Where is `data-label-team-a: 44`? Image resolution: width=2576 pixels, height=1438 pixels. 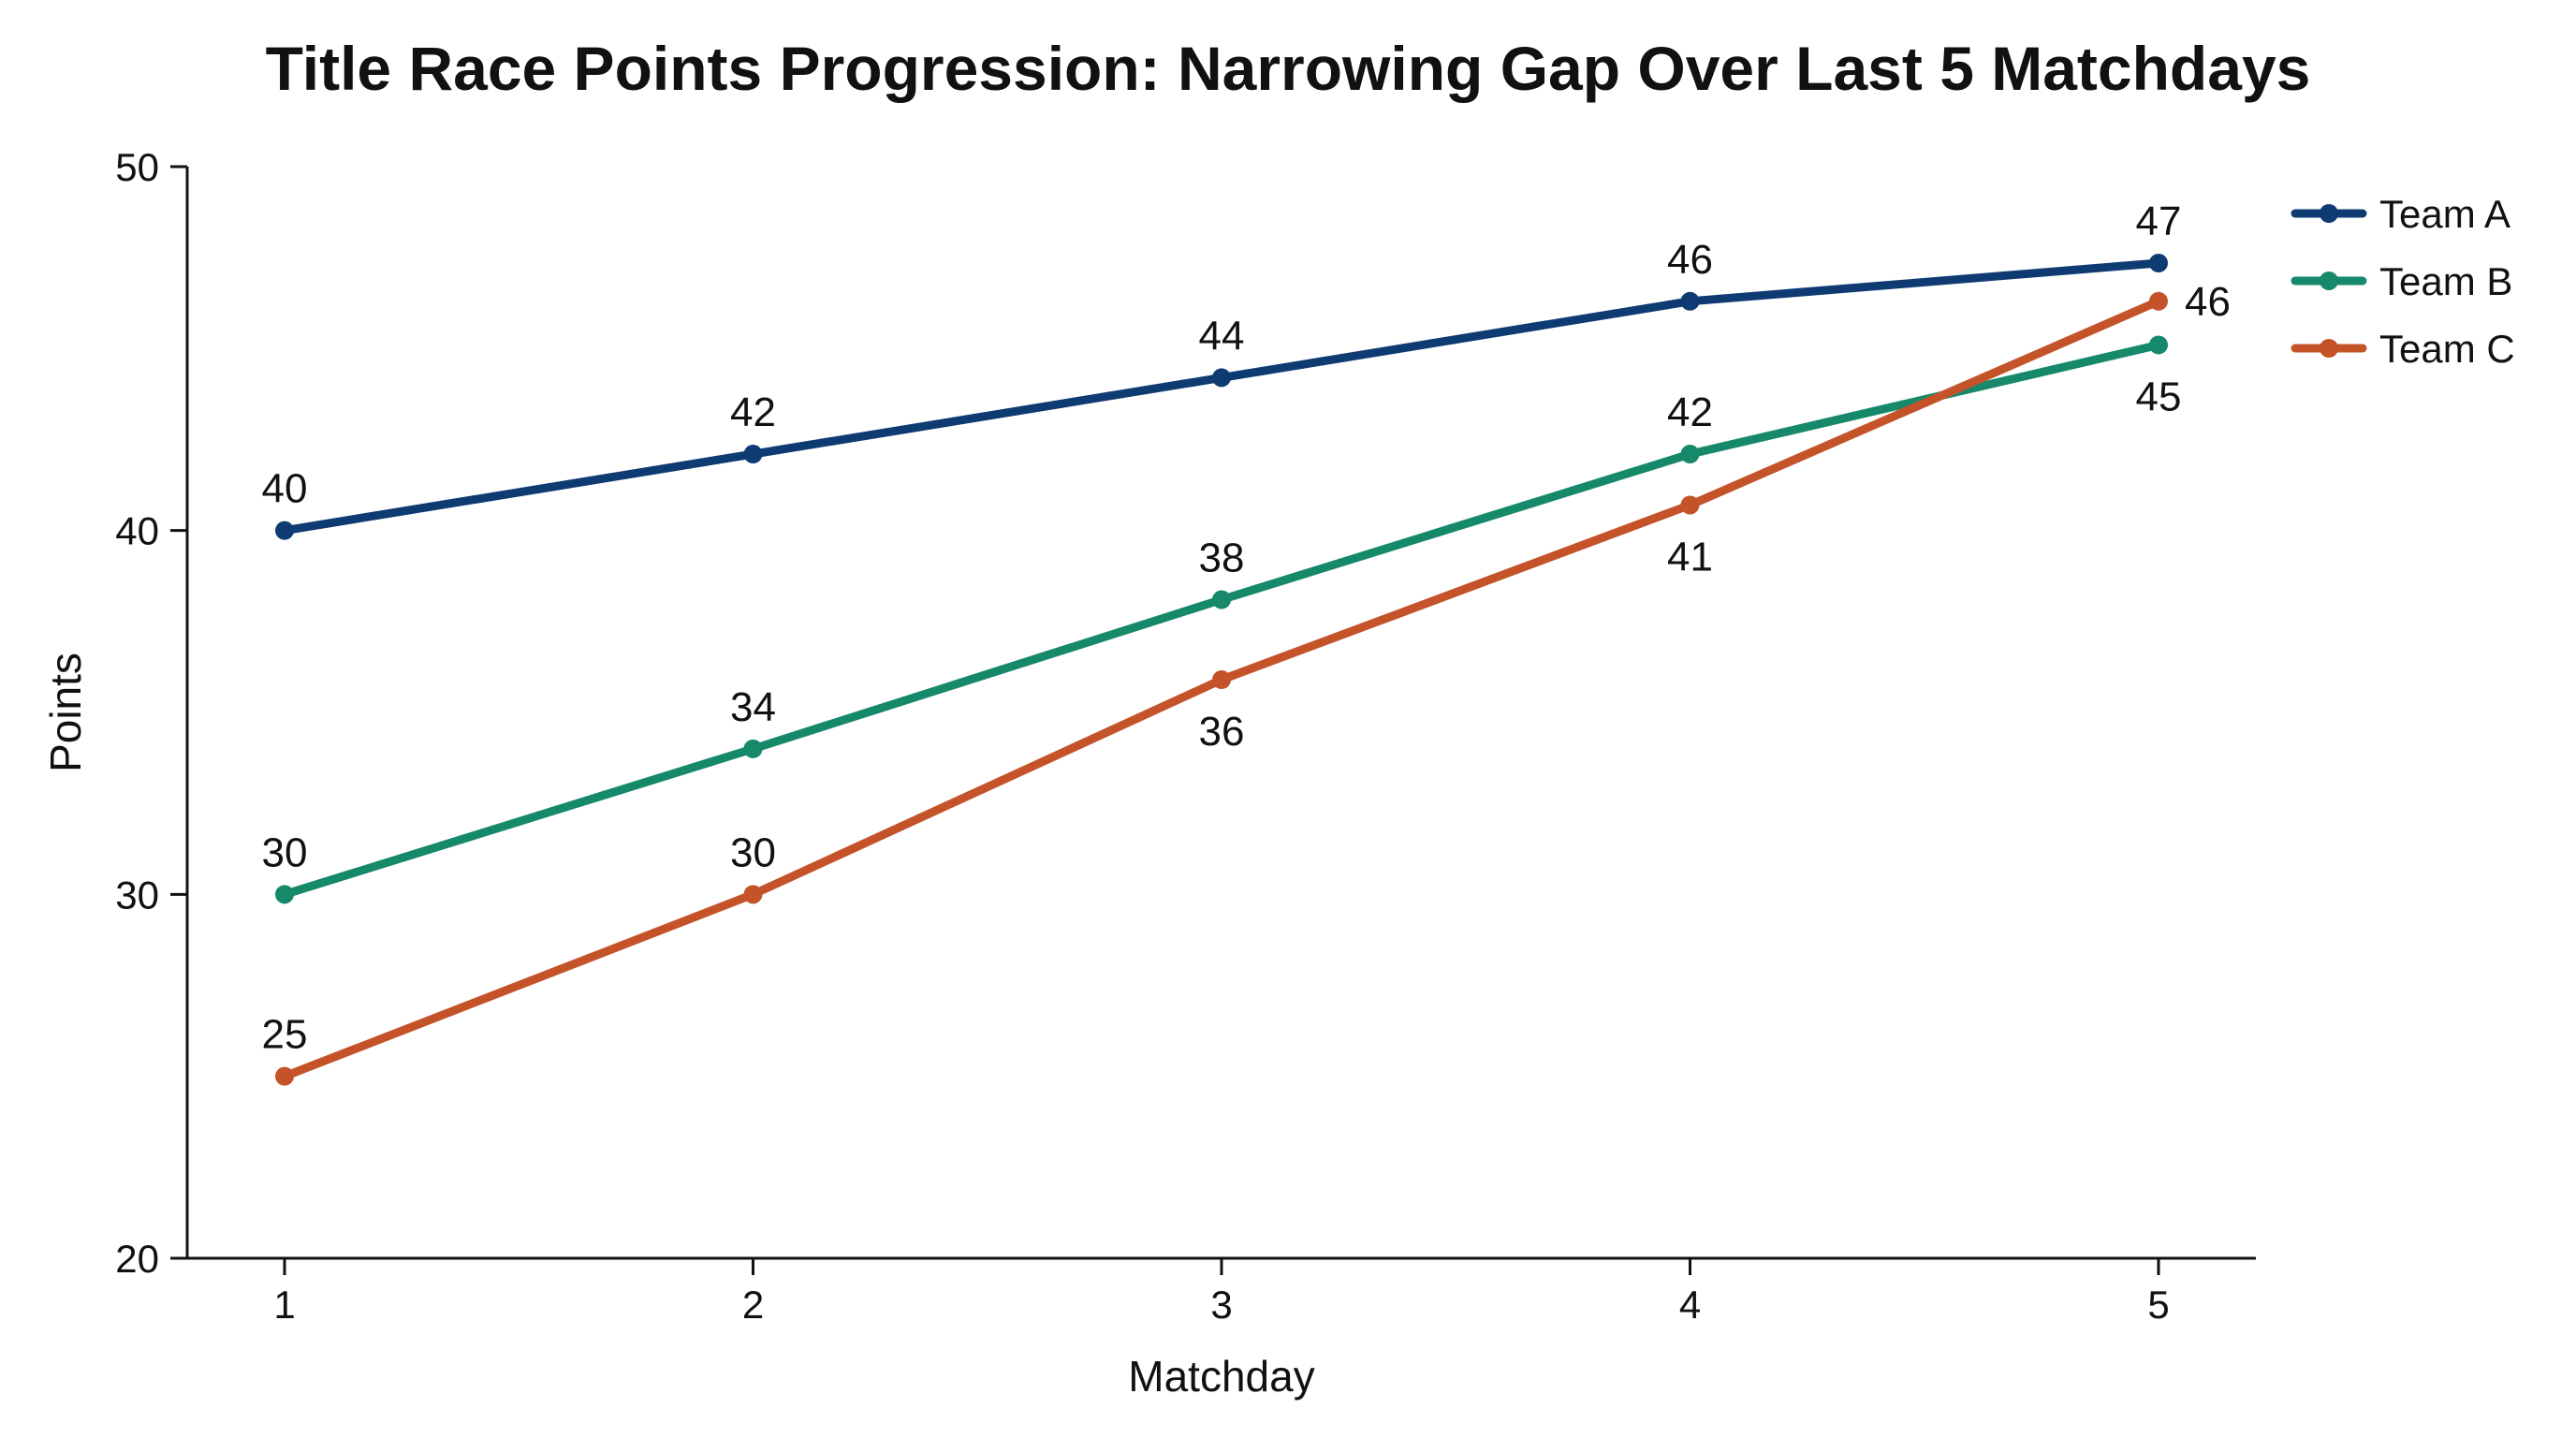
data-label-team-a: 44 is located at coordinates (1222, 336).